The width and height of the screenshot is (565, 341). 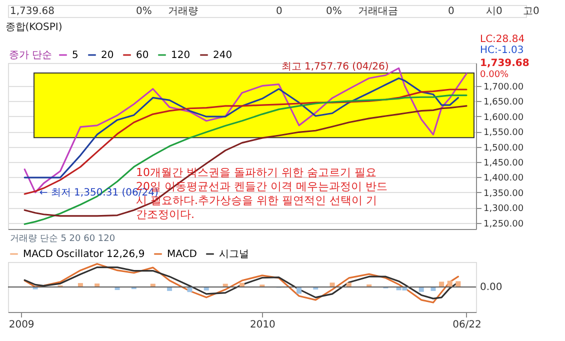 What do you see at coordinates (504, 163) in the screenshot?
I see `y-tick-label: 1,450.00` at bounding box center [504, 163].